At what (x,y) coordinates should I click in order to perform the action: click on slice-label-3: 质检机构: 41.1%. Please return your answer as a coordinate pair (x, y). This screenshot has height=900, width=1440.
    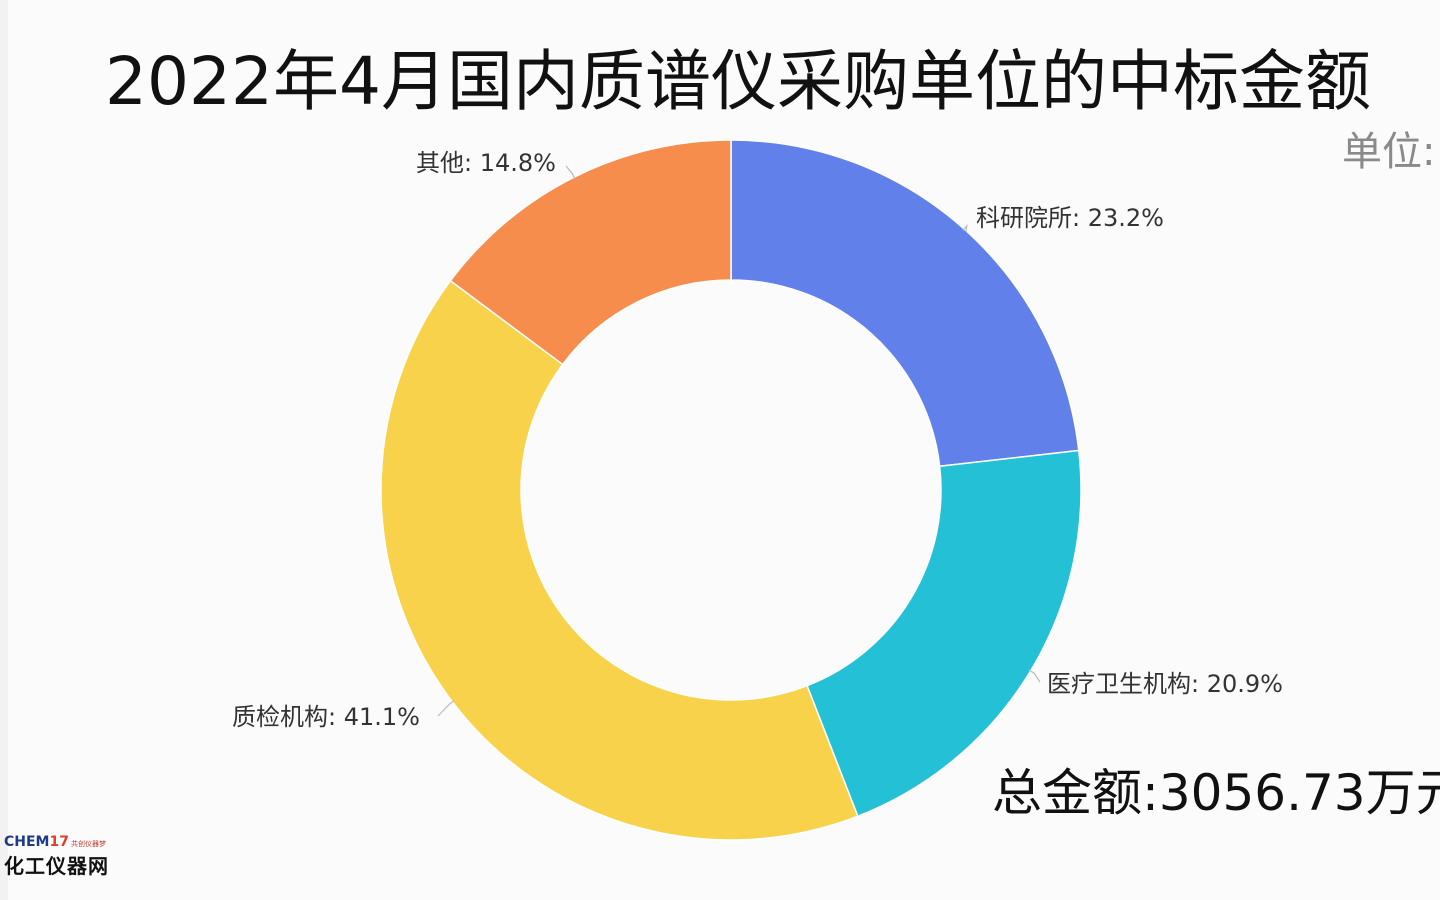
    Looking at the image, I should click on (326, 717).